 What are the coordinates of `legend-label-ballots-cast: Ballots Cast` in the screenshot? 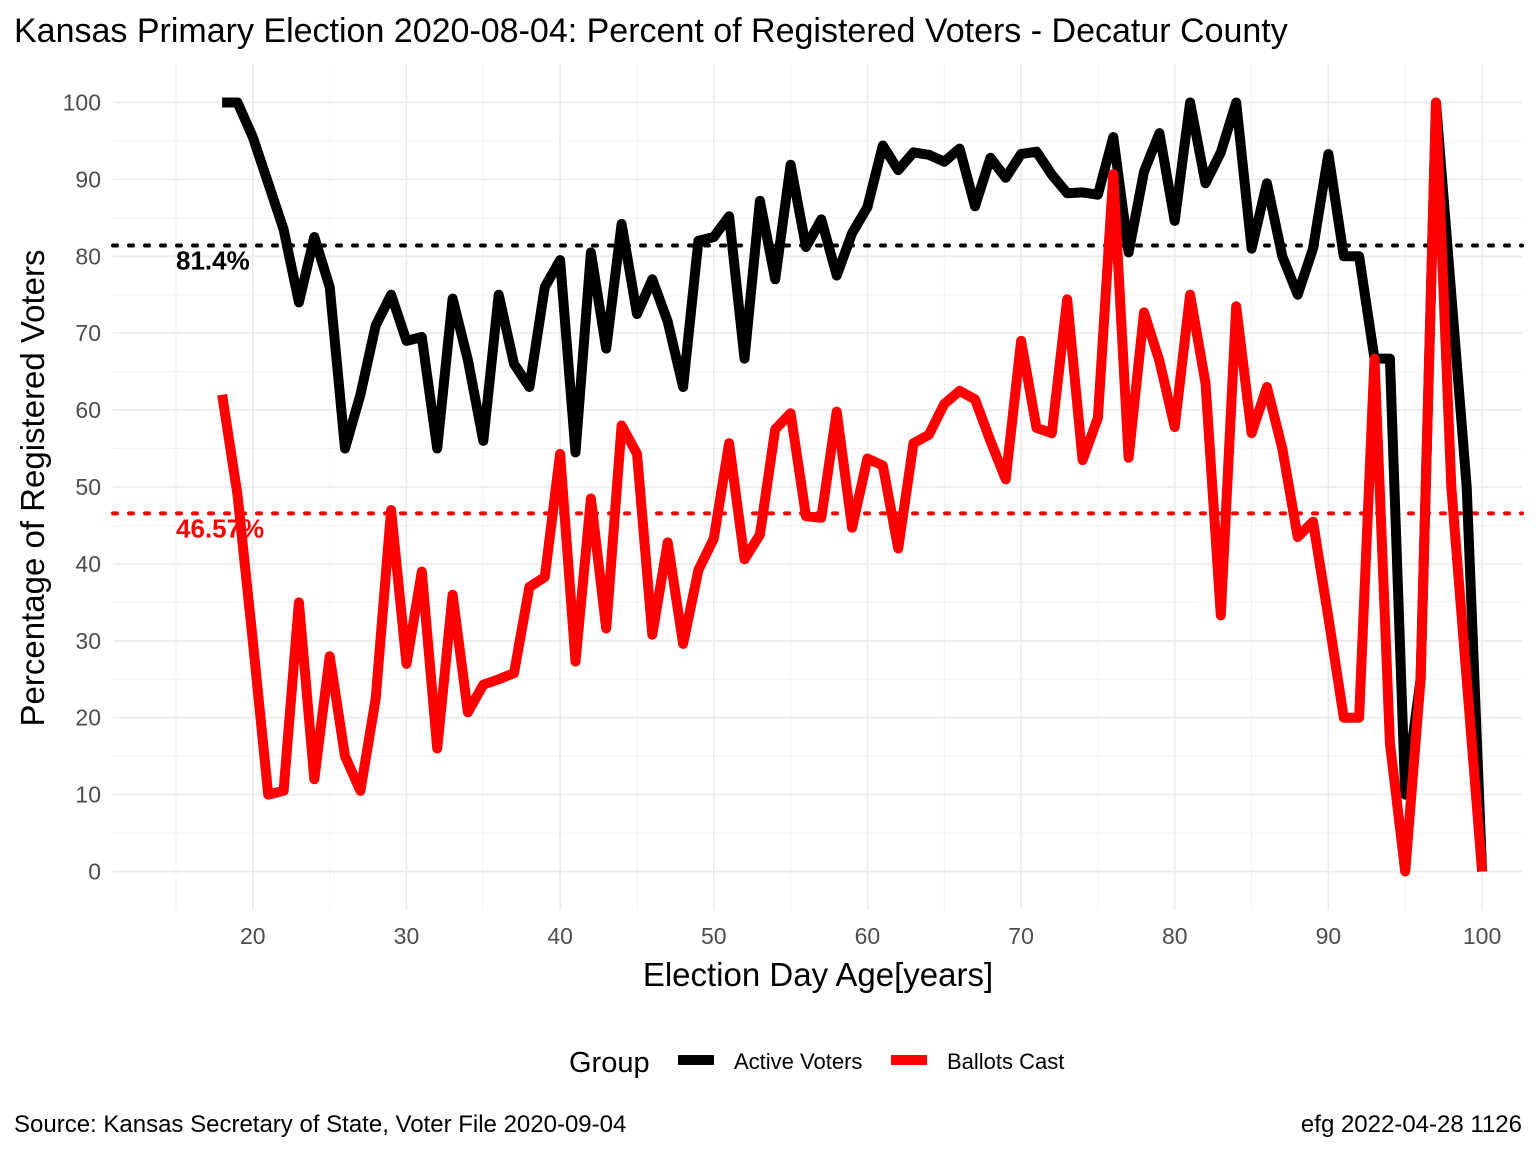 It's located at (1005, 1061).